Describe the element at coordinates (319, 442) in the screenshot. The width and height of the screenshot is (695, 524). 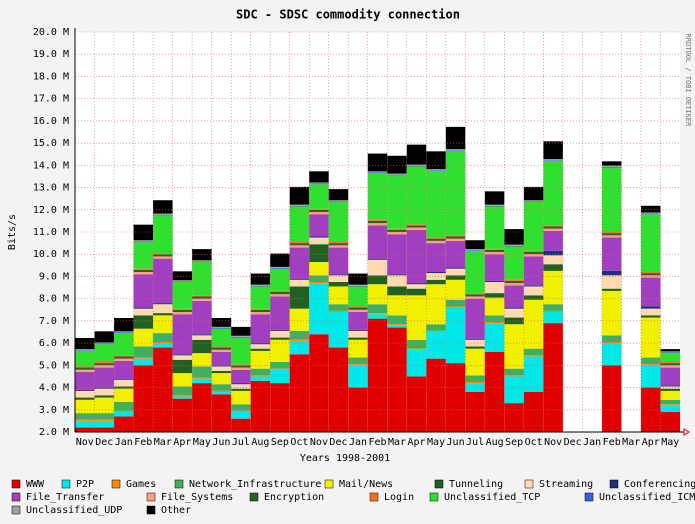
I see `x-tick-label: Nov` at that location.